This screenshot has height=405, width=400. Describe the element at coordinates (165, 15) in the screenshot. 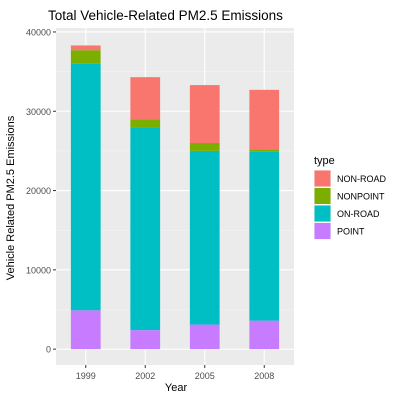

I see `chart-title: Total Vehicle-Related PM2.5 Emissions` at that location.